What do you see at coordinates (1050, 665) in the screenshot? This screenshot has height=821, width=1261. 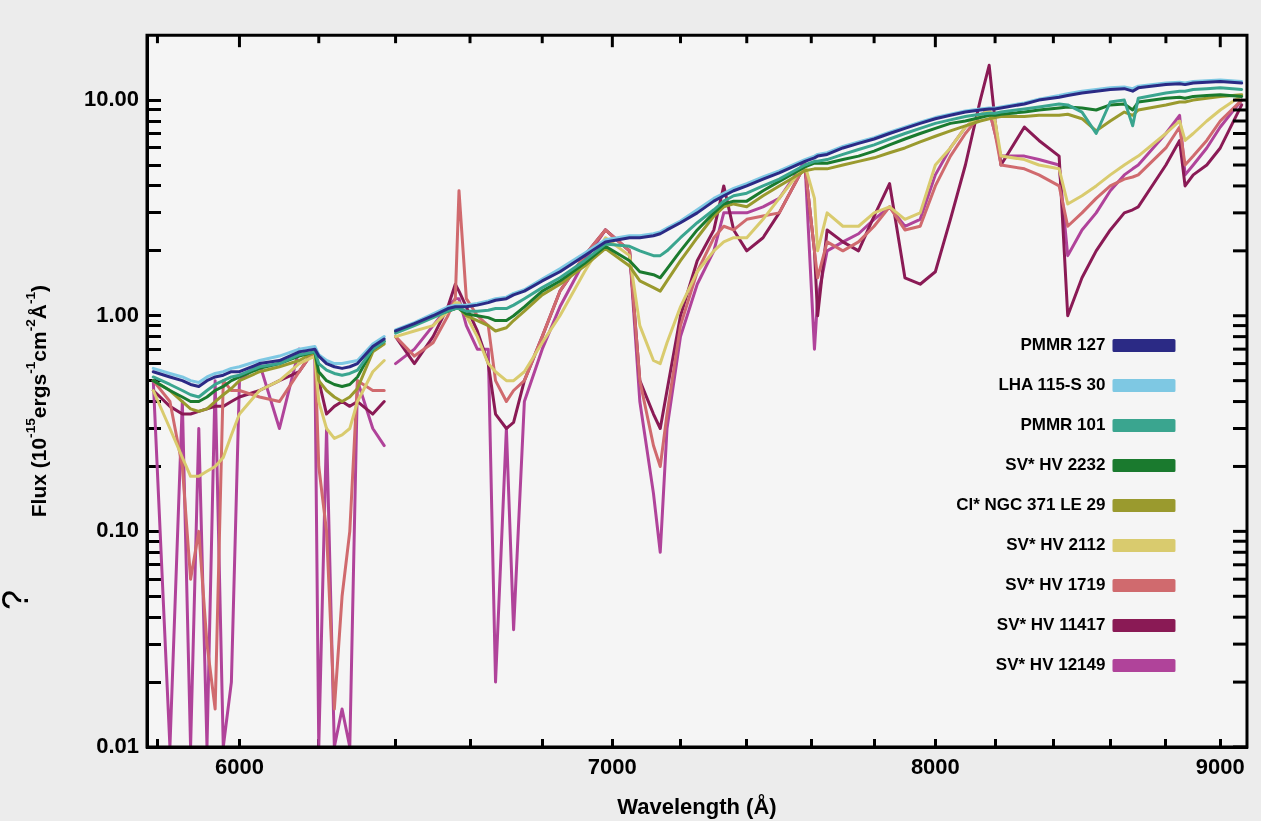 I see `legend-label: SV* HV 12149` at bounding box center [1050, 665].